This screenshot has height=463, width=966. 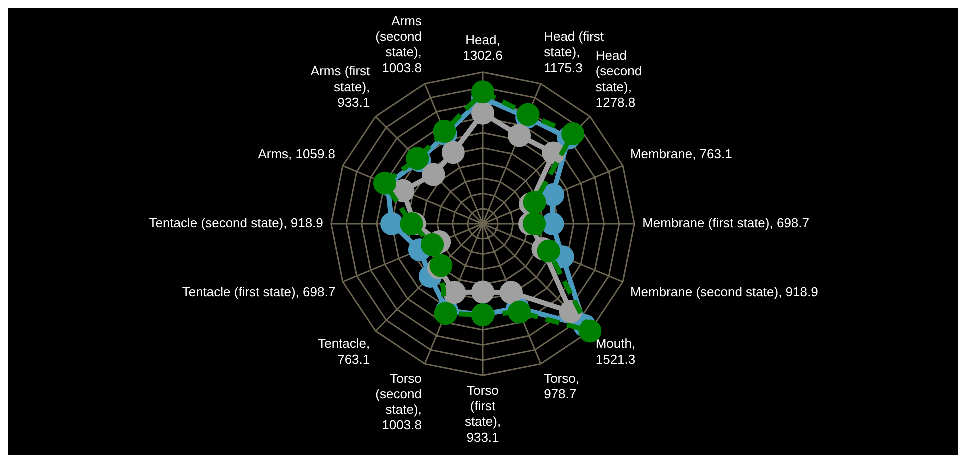 What do you see at coordinates (399, 401) in the screenshot?
I see `spoke-label: Torso (second state), 1003.8` at bounding box center [399, 401].